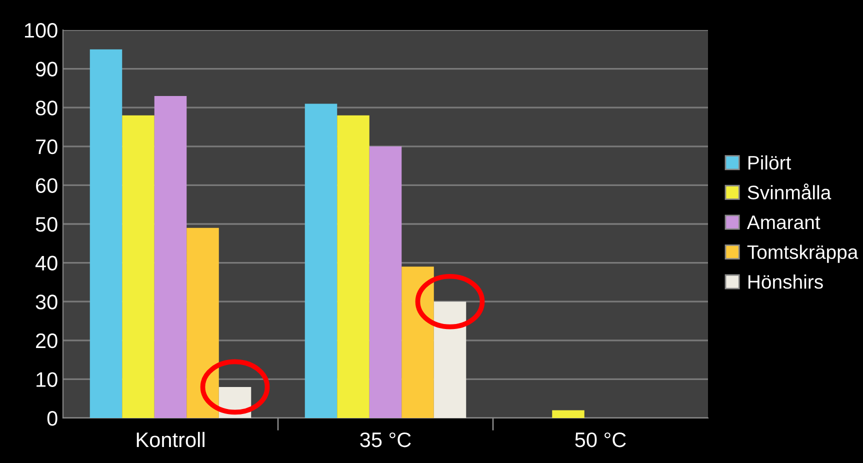 This screenshot has width=863, height=463. I want to click on y-tick-label: 80, so click(47, 108).